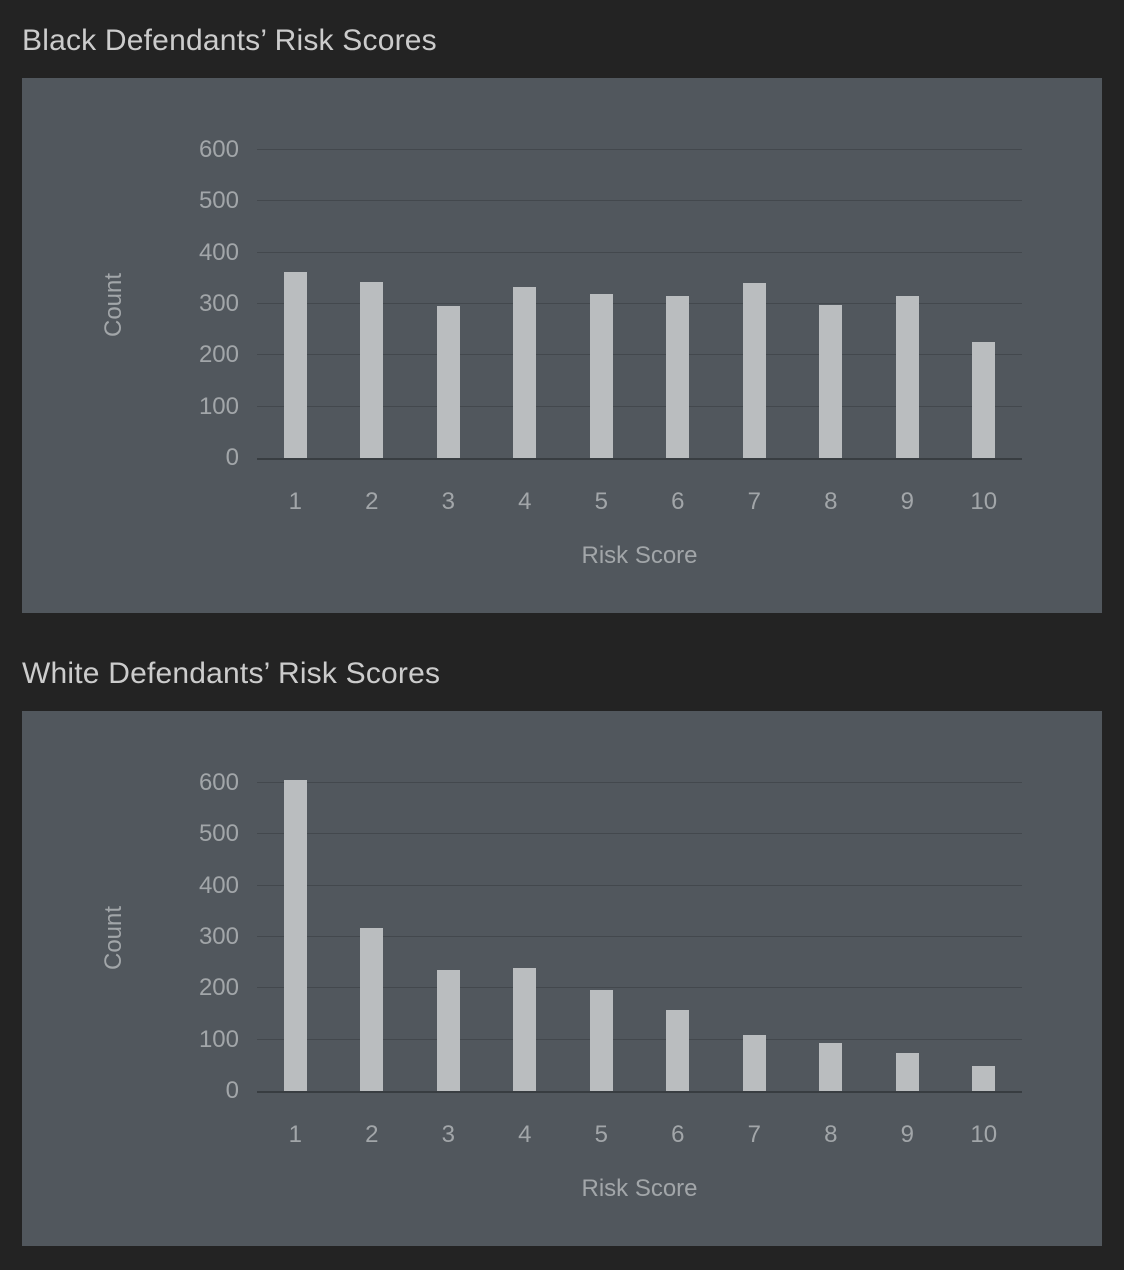 The image size is (1124, 1270). What do you see at coordinates (231, 673) in the screenshot?
I see `chart-title-white: White Defendants’ Risk Scores` at bounding box center [231, 673].